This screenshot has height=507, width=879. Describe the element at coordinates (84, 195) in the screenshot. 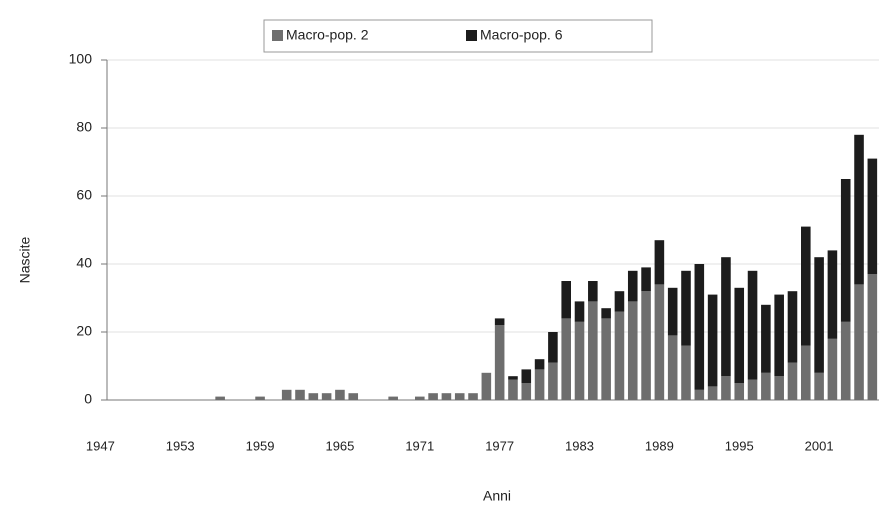

I see `y-tick-label: 60` at that location.